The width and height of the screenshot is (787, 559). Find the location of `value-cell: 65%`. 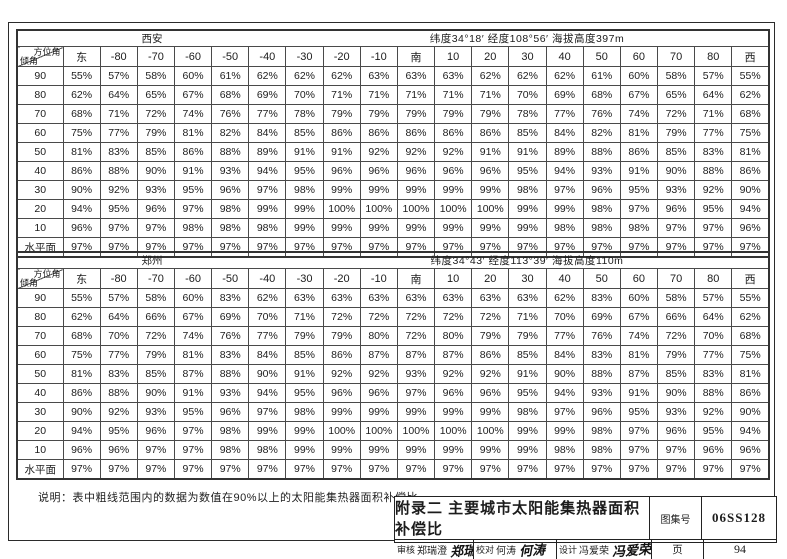

value-cell: 65% is located at coordinates (676, 95).